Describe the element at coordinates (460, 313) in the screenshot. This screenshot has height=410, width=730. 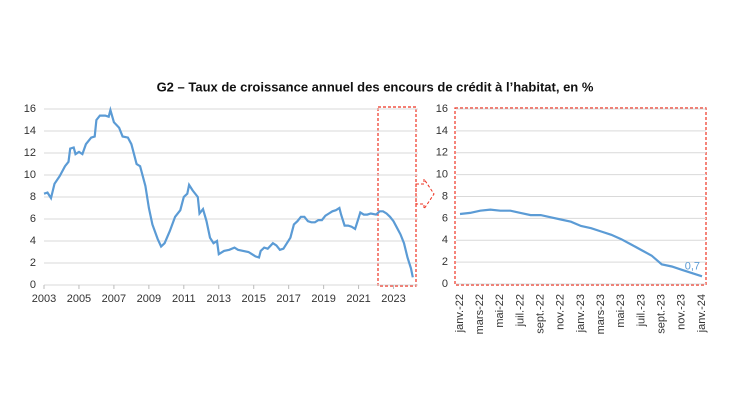
I see `x-tick-label: janv.-22` at that location.